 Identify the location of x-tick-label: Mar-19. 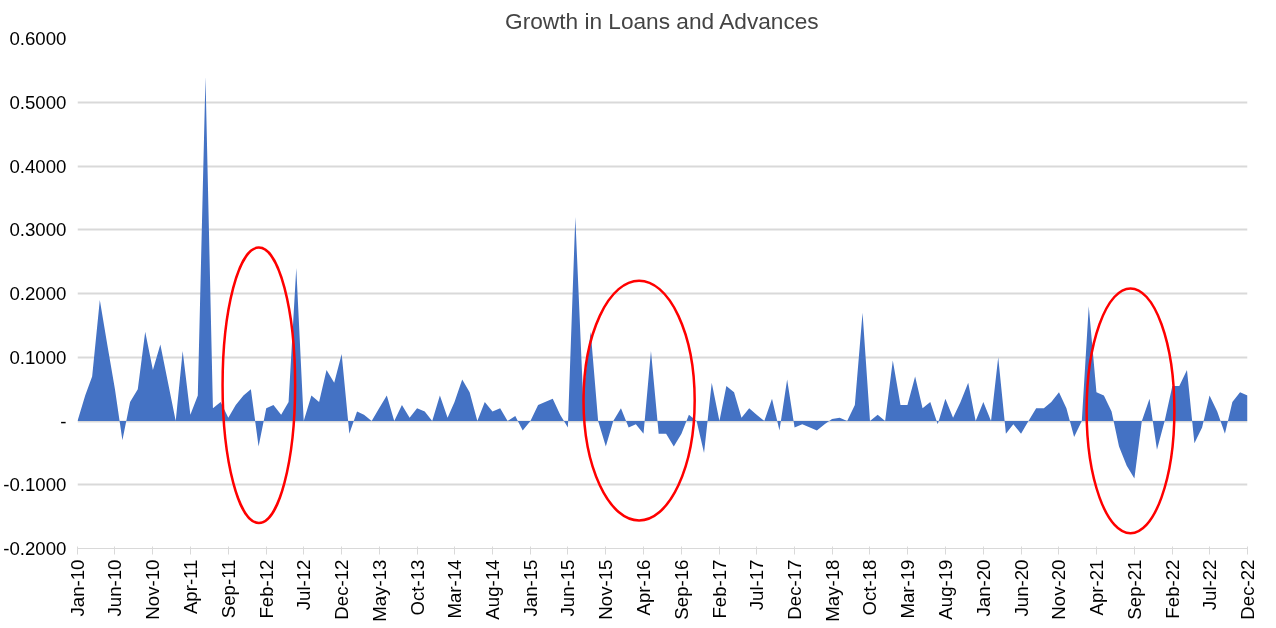
(907, 589).